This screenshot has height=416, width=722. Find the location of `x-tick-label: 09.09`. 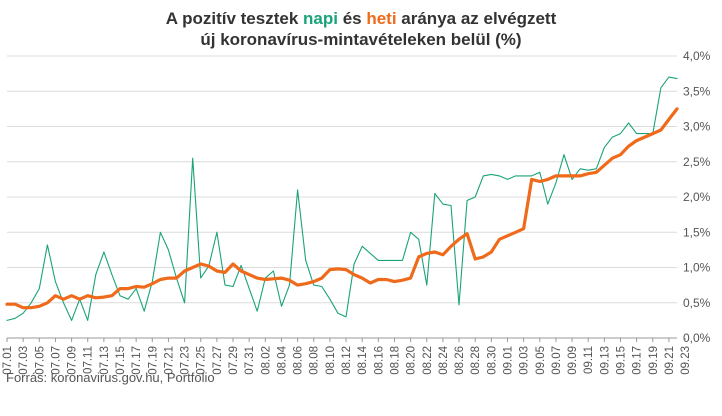

x-tick-label: 09.09 is located at coordinates (573, 360).